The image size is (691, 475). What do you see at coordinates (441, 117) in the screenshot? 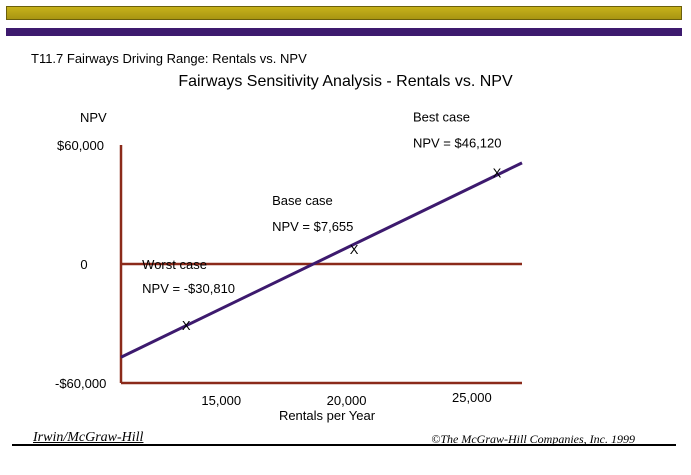
I see `point-label-title-2: Best case` at bounding box center [441, 117].